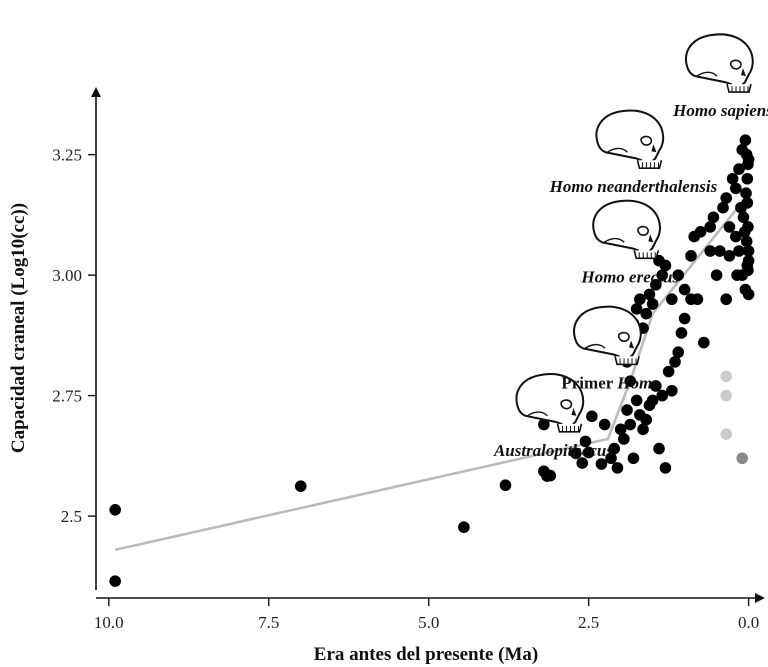 This screenshot has height=667, width=768. Describe the element at coordinates (607, 335) in the screenshot. I see `skull-early-homo-icon` at that location.